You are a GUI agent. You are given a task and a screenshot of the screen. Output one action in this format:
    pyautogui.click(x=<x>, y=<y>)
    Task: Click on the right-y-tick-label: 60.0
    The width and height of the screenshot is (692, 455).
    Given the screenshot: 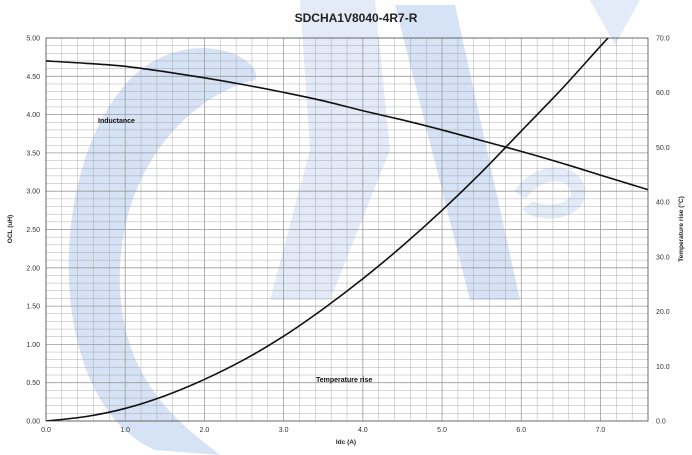 What is the action you would take?
    pyautogui.click(x=663, y=93)
    